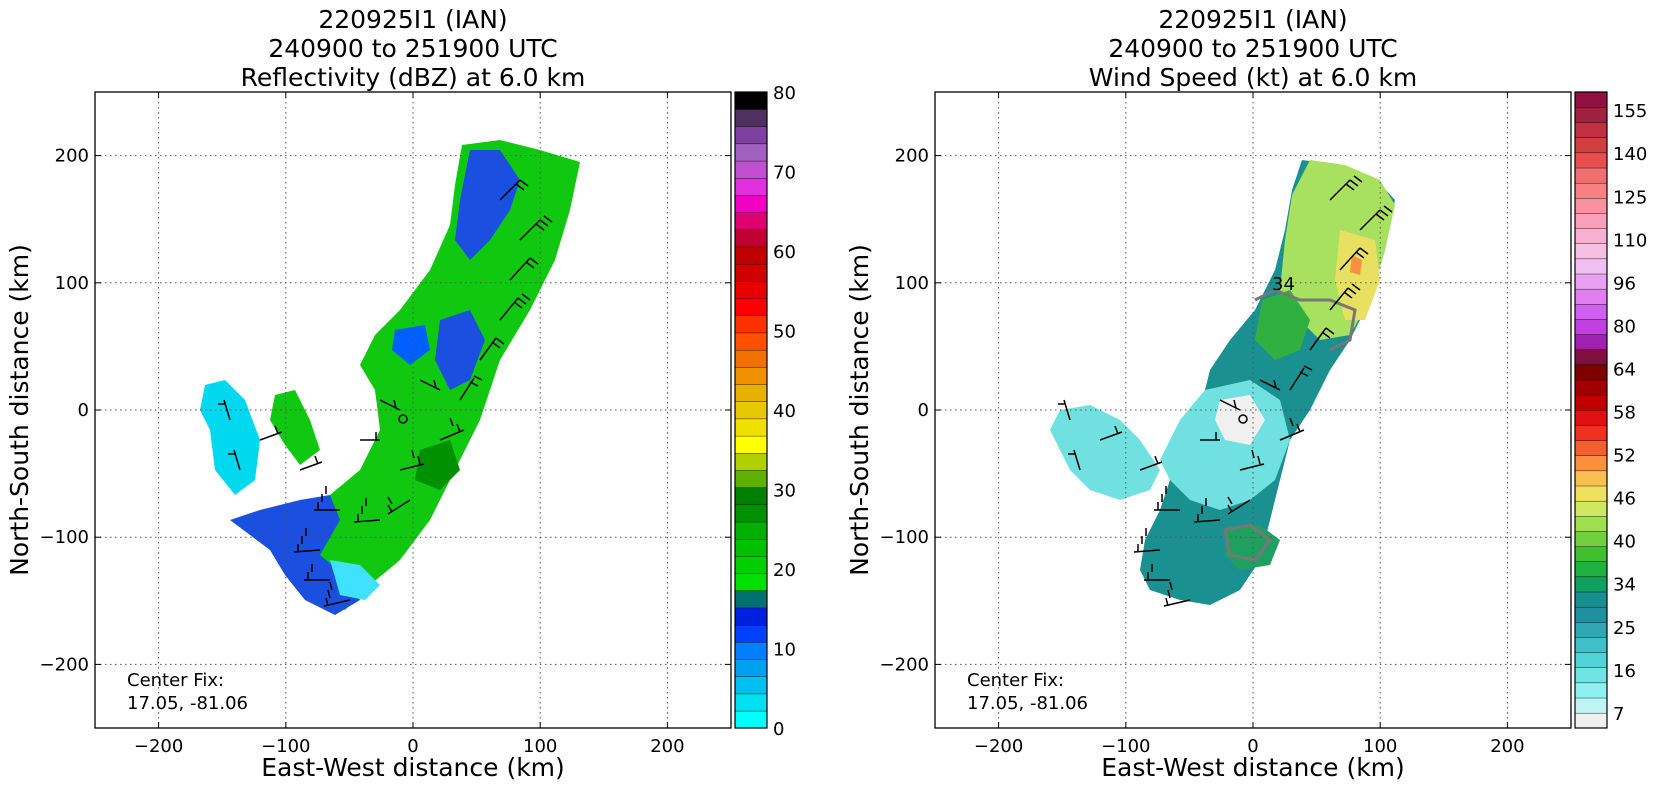  What do you see at coordinates (1624, 585) in the screenshot?
I see `wind-speed-colorbar-label: 34` at bounding box center [1624, 585].